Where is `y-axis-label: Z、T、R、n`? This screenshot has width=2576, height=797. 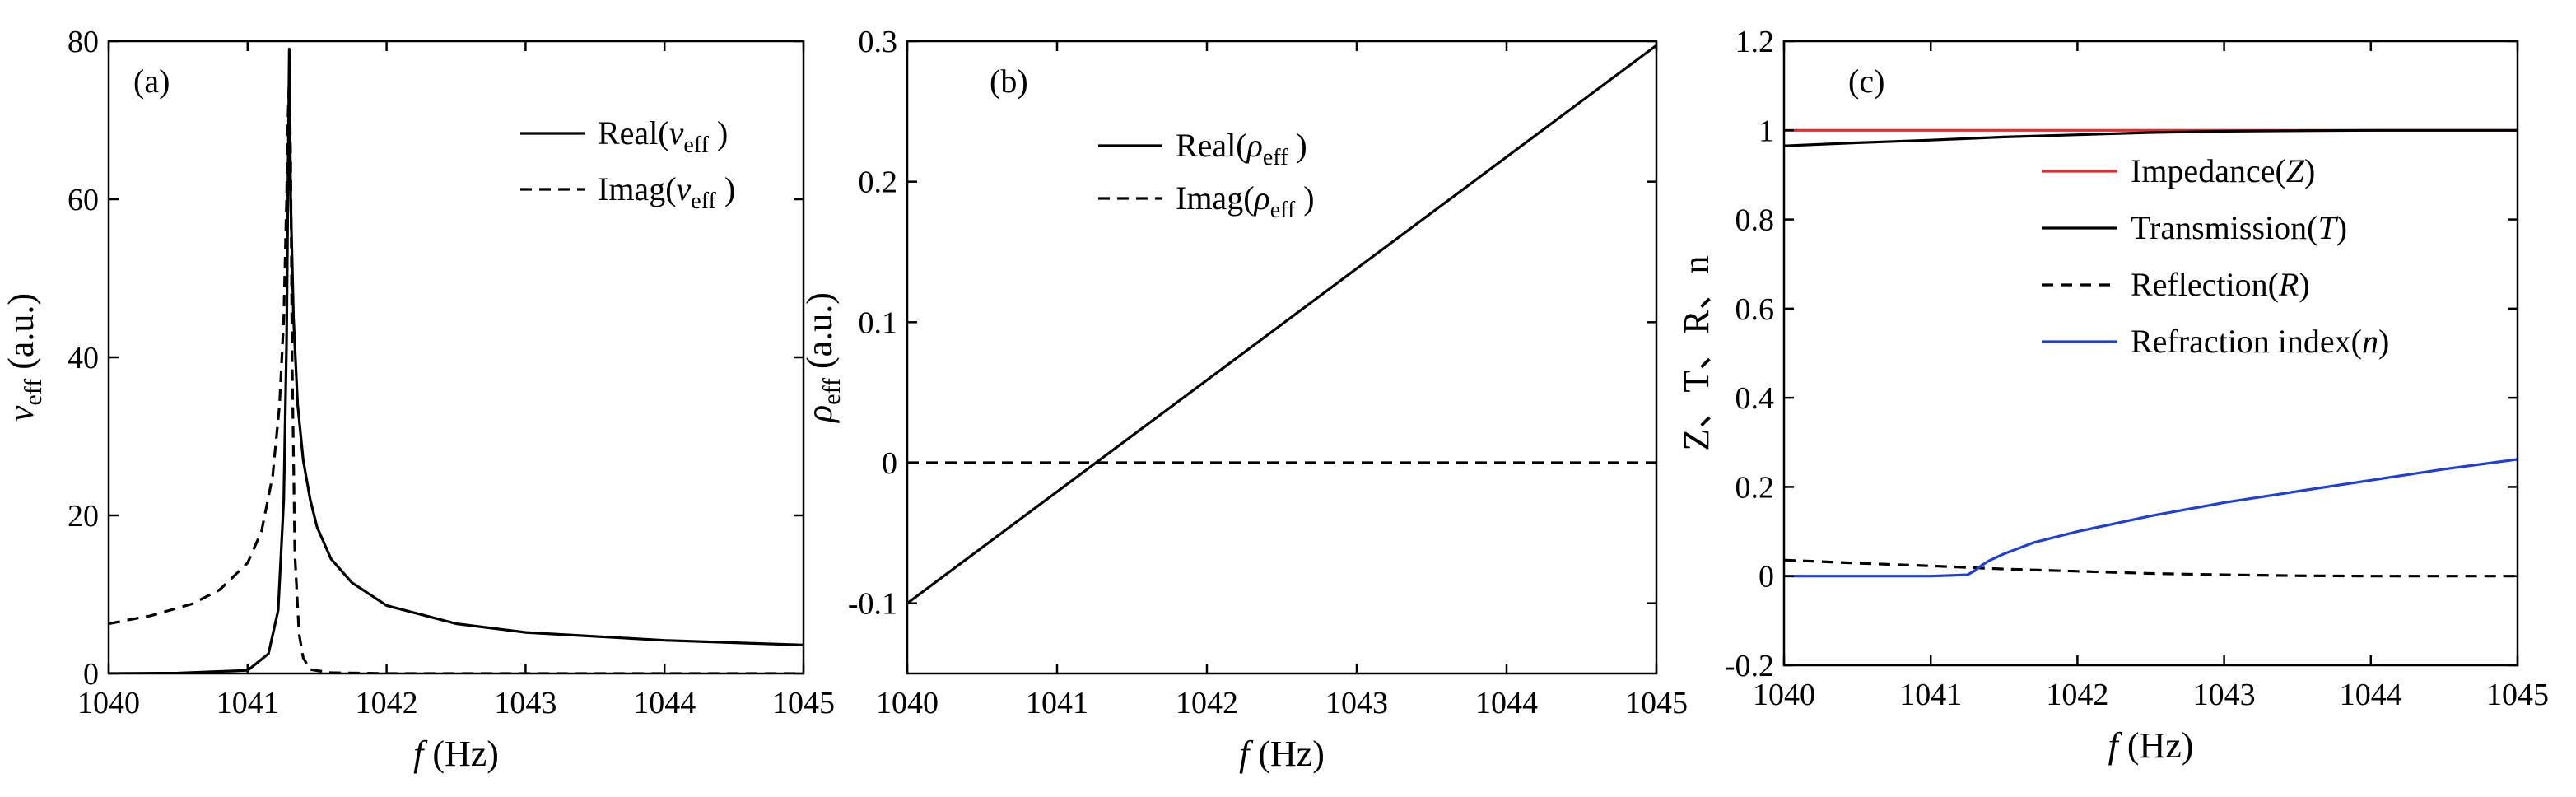 y-axis-label: Z、T、R、n is located at coordinates (1696, 352).